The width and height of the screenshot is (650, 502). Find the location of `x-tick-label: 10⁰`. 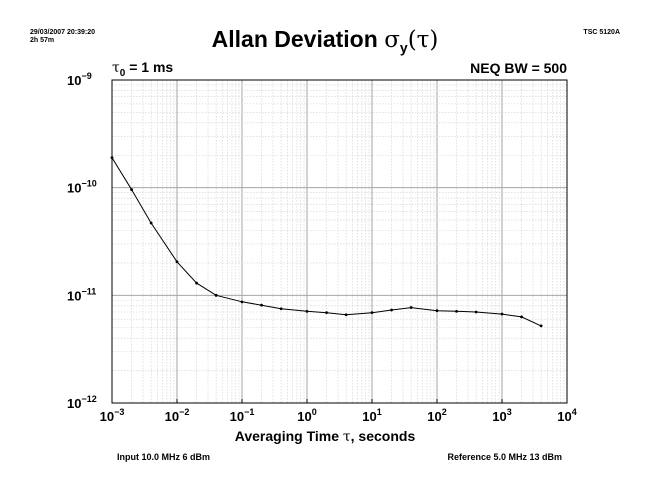

x-tick-label: 10⁰ is located at coordinates (306, 415).